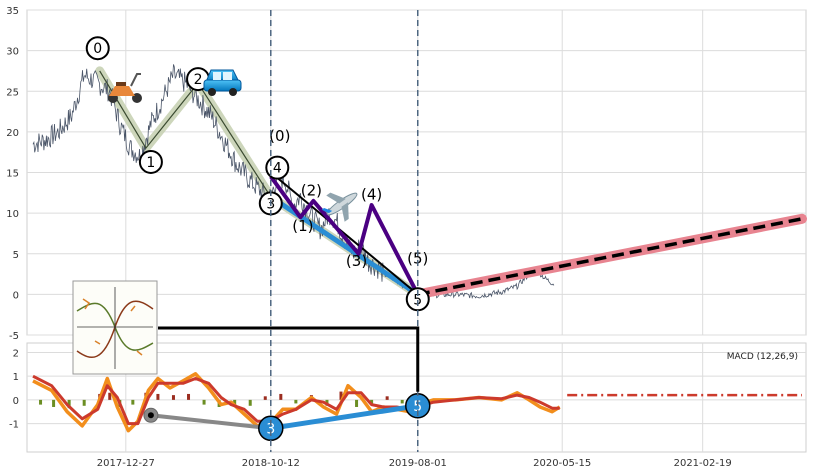  Describe the element at coordinates (222, 82) in the screenshot. I see `car-icon` at that location.